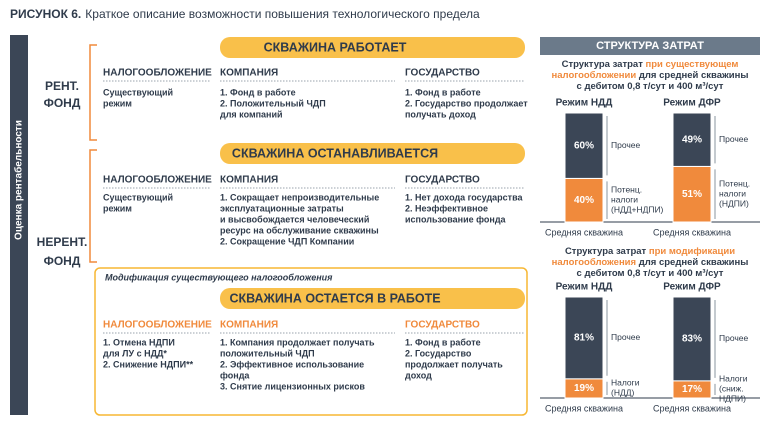 Image resolution: width=765 pixels, height=422 pixels. Describe the element at coordinates (456, 219) in the screenshot. I see `column-text: использование фонда` at that location.